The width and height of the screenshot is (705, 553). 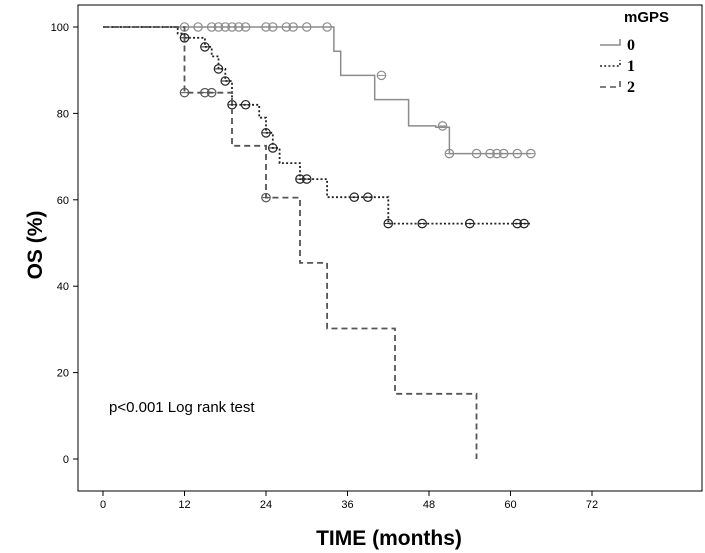 I want to click on legend-title: mGPS, so click(x=646, y=17).